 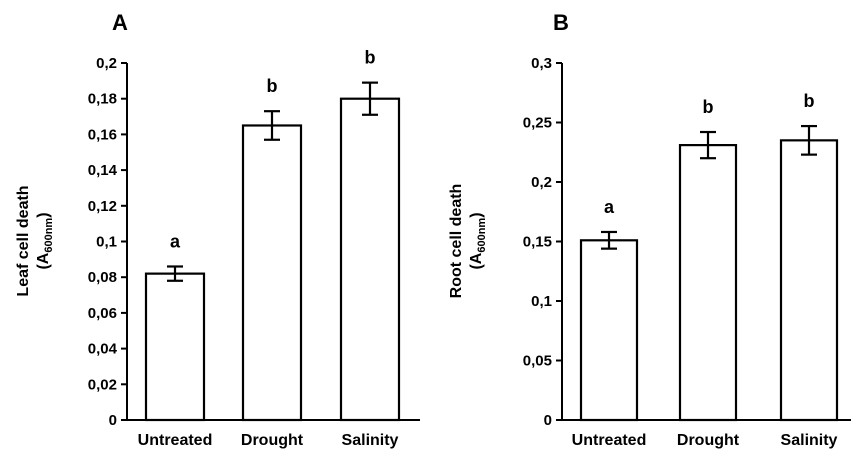 I want to click on y-tick-label: 0,25, so click(x=537, y=123).